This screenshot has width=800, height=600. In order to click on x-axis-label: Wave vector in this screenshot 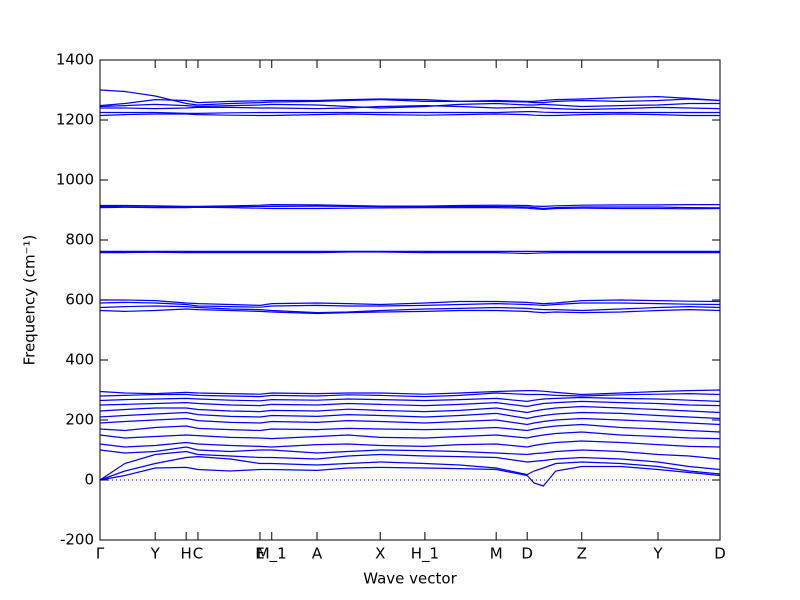, I will do `click(410, 579)`.